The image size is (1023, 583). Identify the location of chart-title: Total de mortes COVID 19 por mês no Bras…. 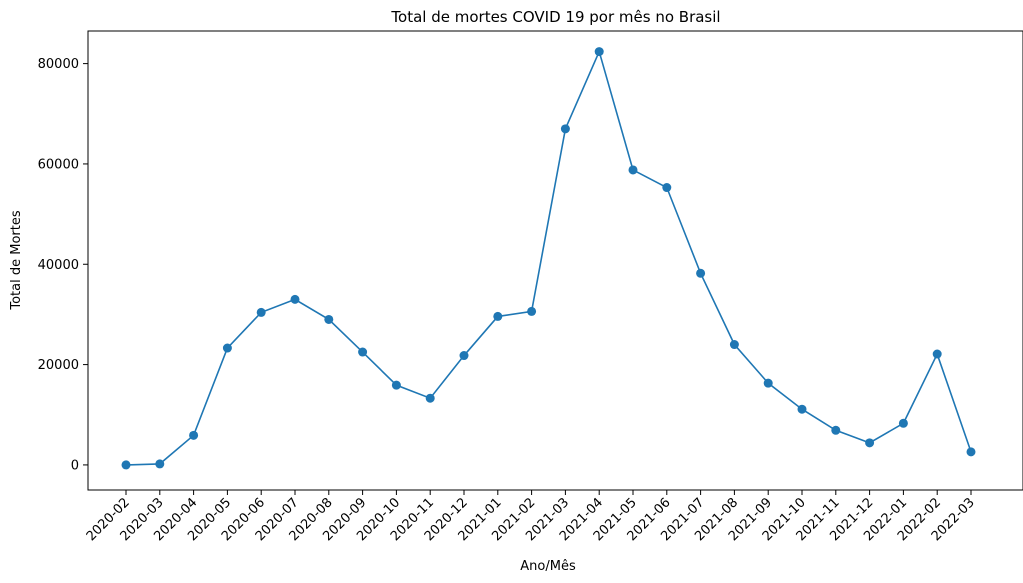
(555, 17).